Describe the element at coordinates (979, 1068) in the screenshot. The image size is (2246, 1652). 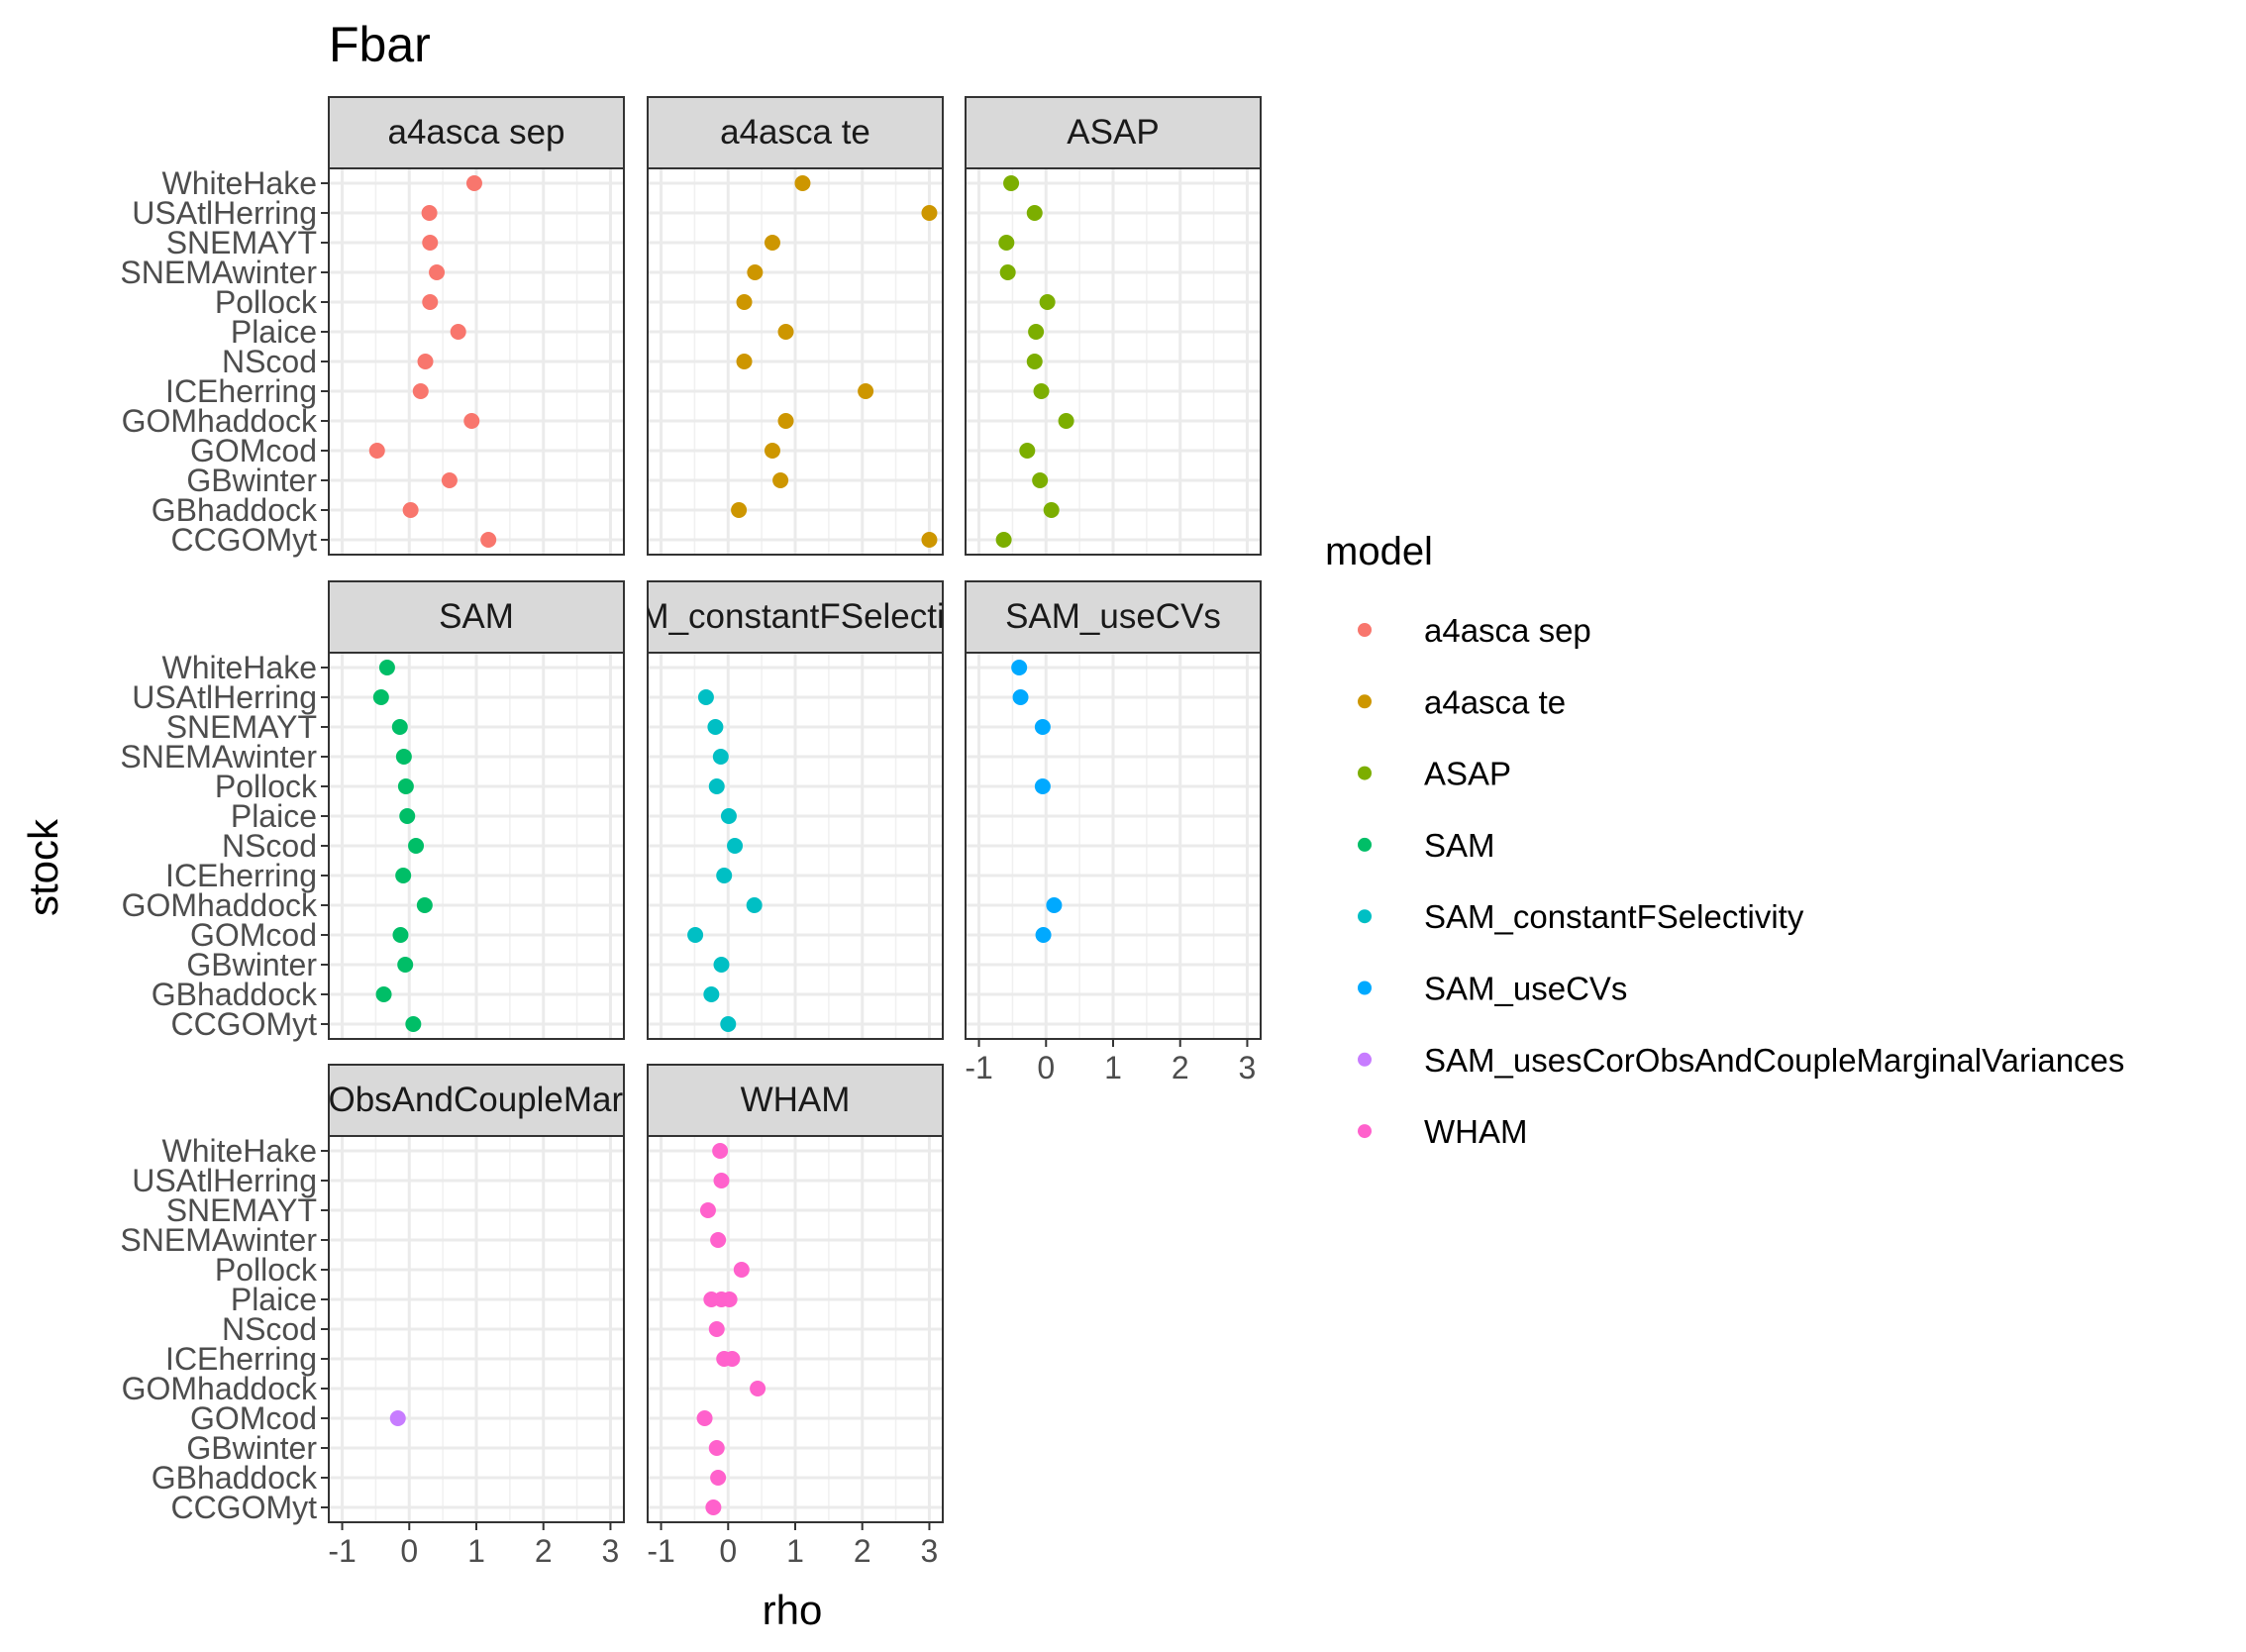
I see `x-tick-label: -1` at that location.